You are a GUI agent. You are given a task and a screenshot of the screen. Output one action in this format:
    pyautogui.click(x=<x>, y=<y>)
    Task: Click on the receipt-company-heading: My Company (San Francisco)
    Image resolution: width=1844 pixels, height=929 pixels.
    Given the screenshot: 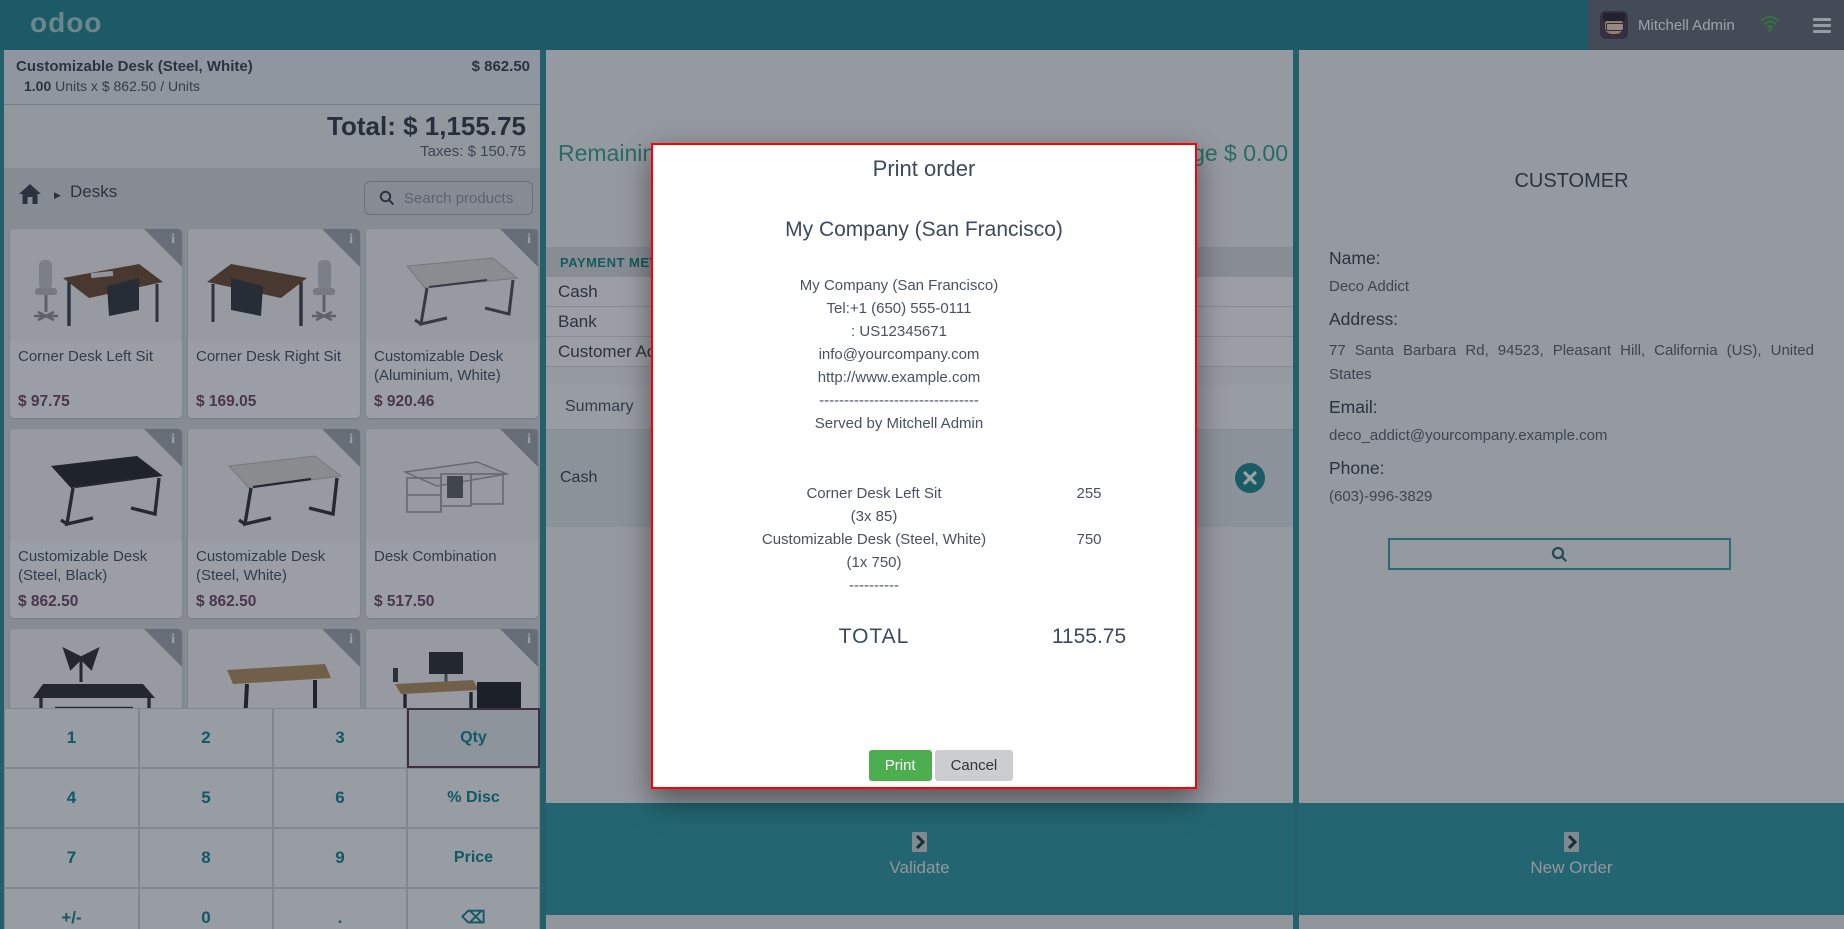 What is the action you would take?
    pyautogui.click(x=924, y=229)
    